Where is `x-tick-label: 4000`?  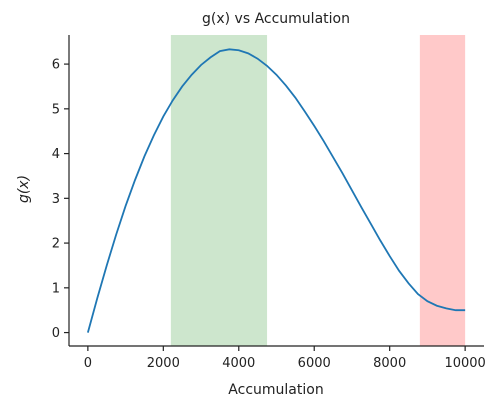
x-tick-label: 4000 is located at coordinates (238, 363).